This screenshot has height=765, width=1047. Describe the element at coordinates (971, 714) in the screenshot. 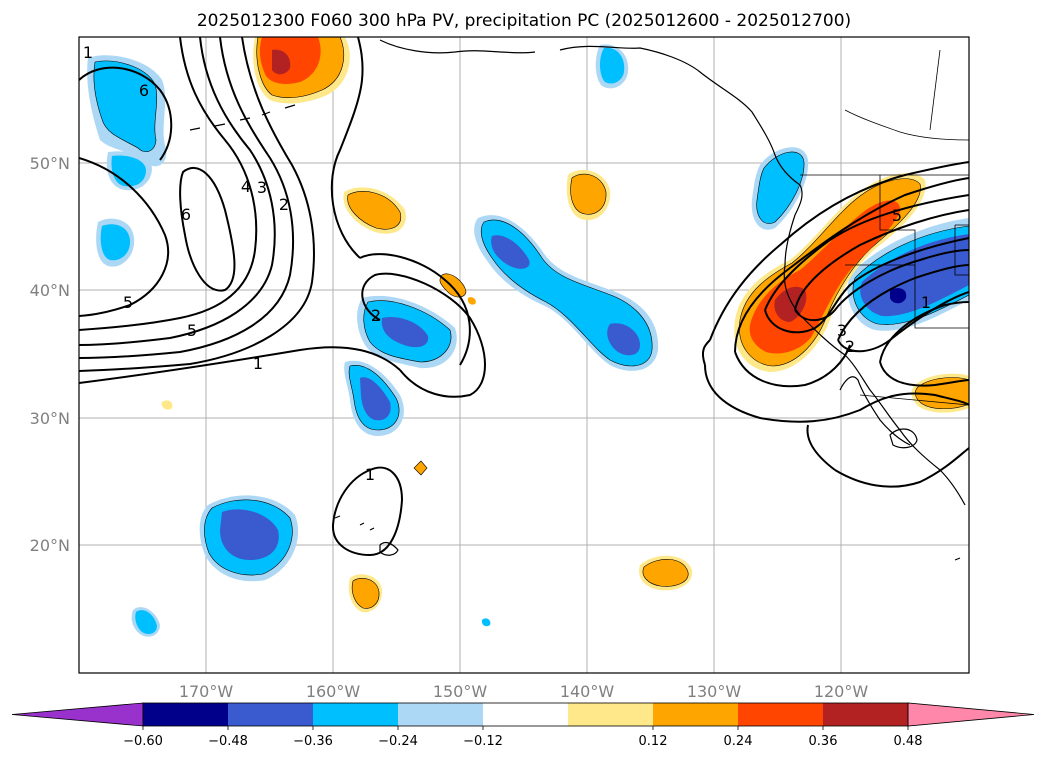

I see `colorbar-extend-max` at that location.